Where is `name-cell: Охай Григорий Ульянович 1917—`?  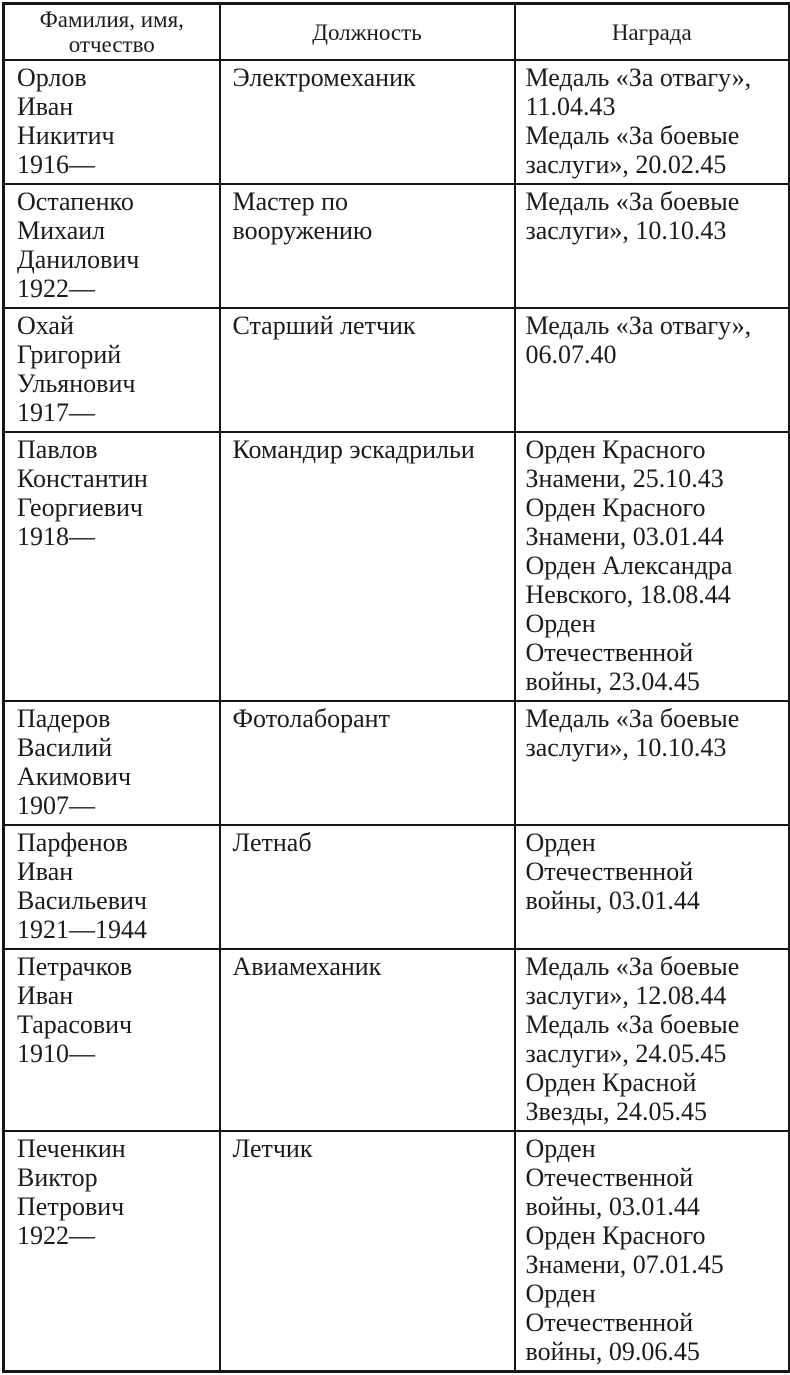
name-cell: Охай Григорий Ульянович 1917— is located at coordinates (111, 370).